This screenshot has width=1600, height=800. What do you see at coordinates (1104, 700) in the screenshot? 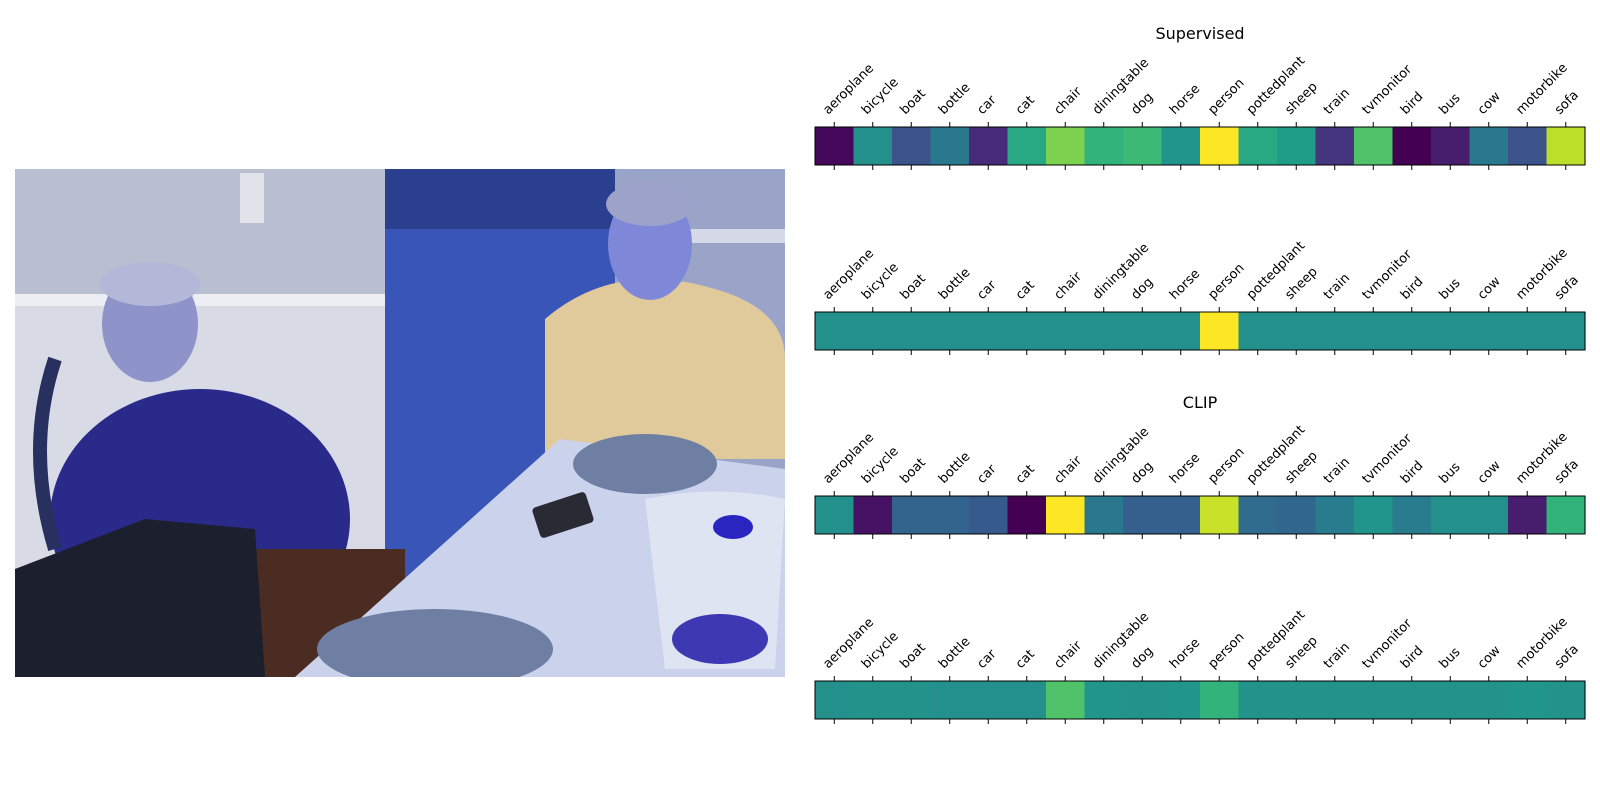
I see `heatmap-cell-diningtable` at bounding box center [1104, 700].